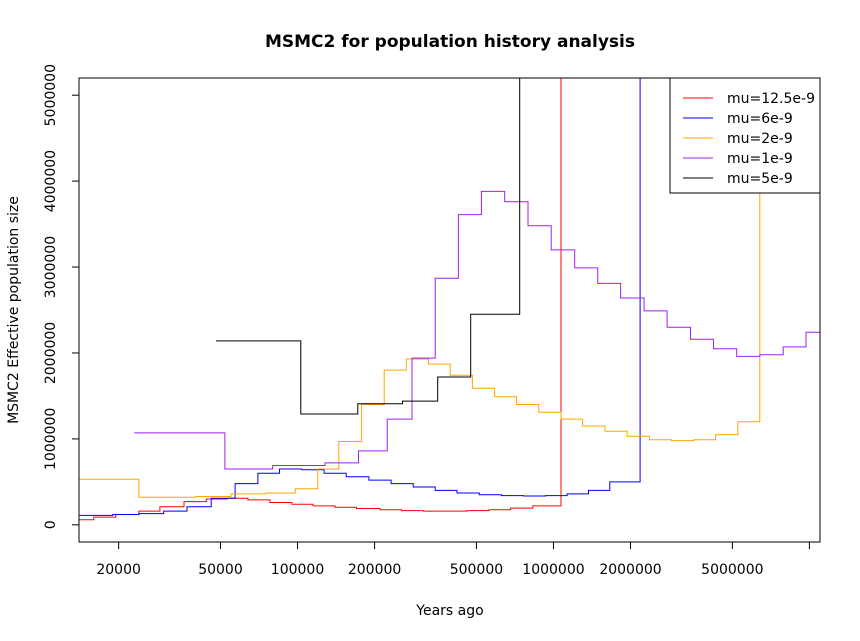 Image resolution: width=860 pixels, height=641 pixels. I want to click on y-tick-label: 5000000, so click(51, 95).